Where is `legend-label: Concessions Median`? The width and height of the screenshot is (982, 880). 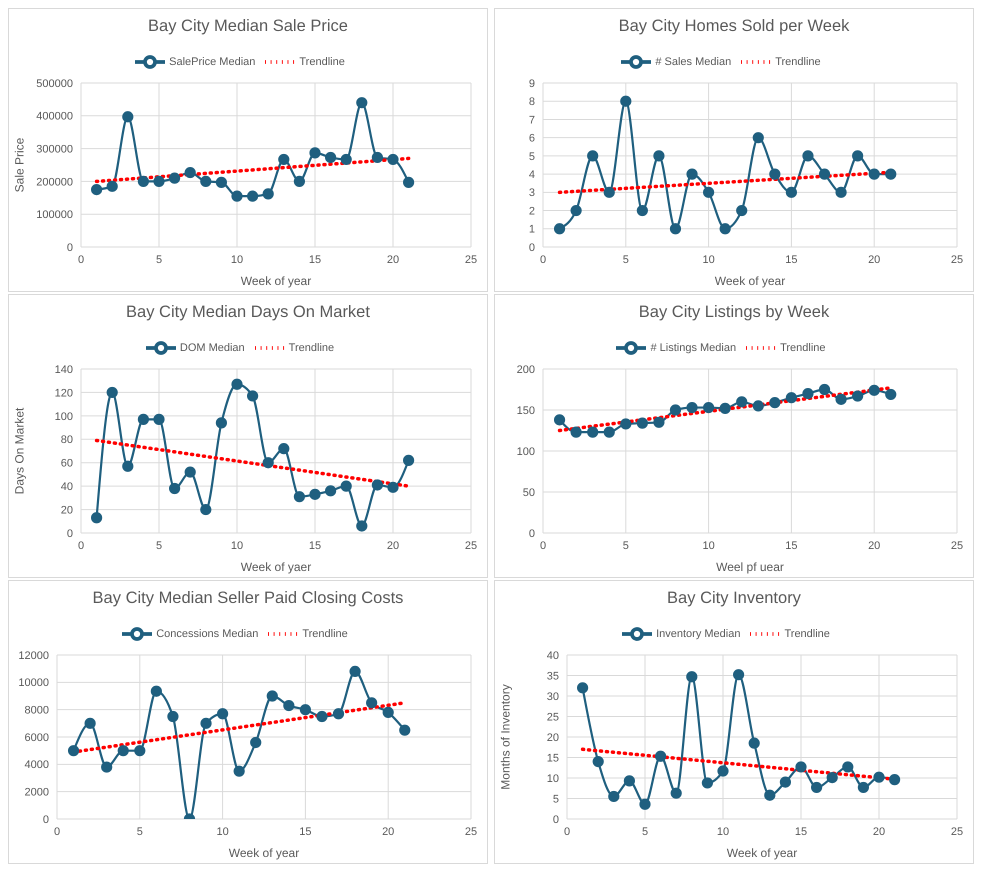 legend-label: Concessions Median is located at coordinates (207, 634).